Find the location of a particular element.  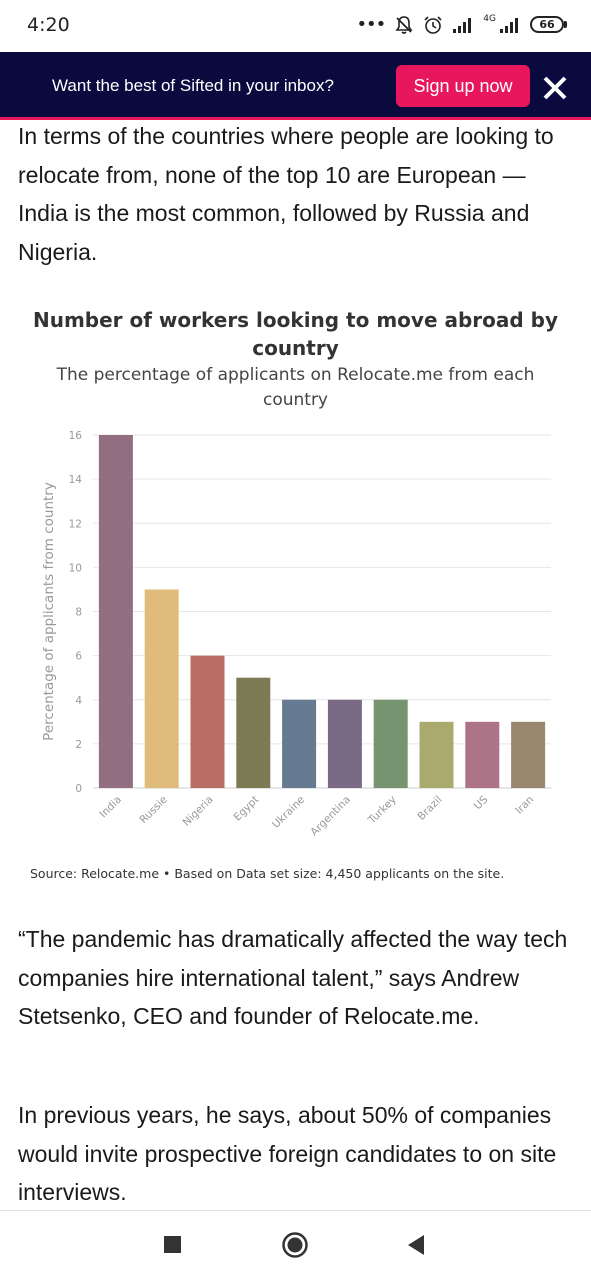

y-tick-label: 10 is located at coordinates (75, 568).